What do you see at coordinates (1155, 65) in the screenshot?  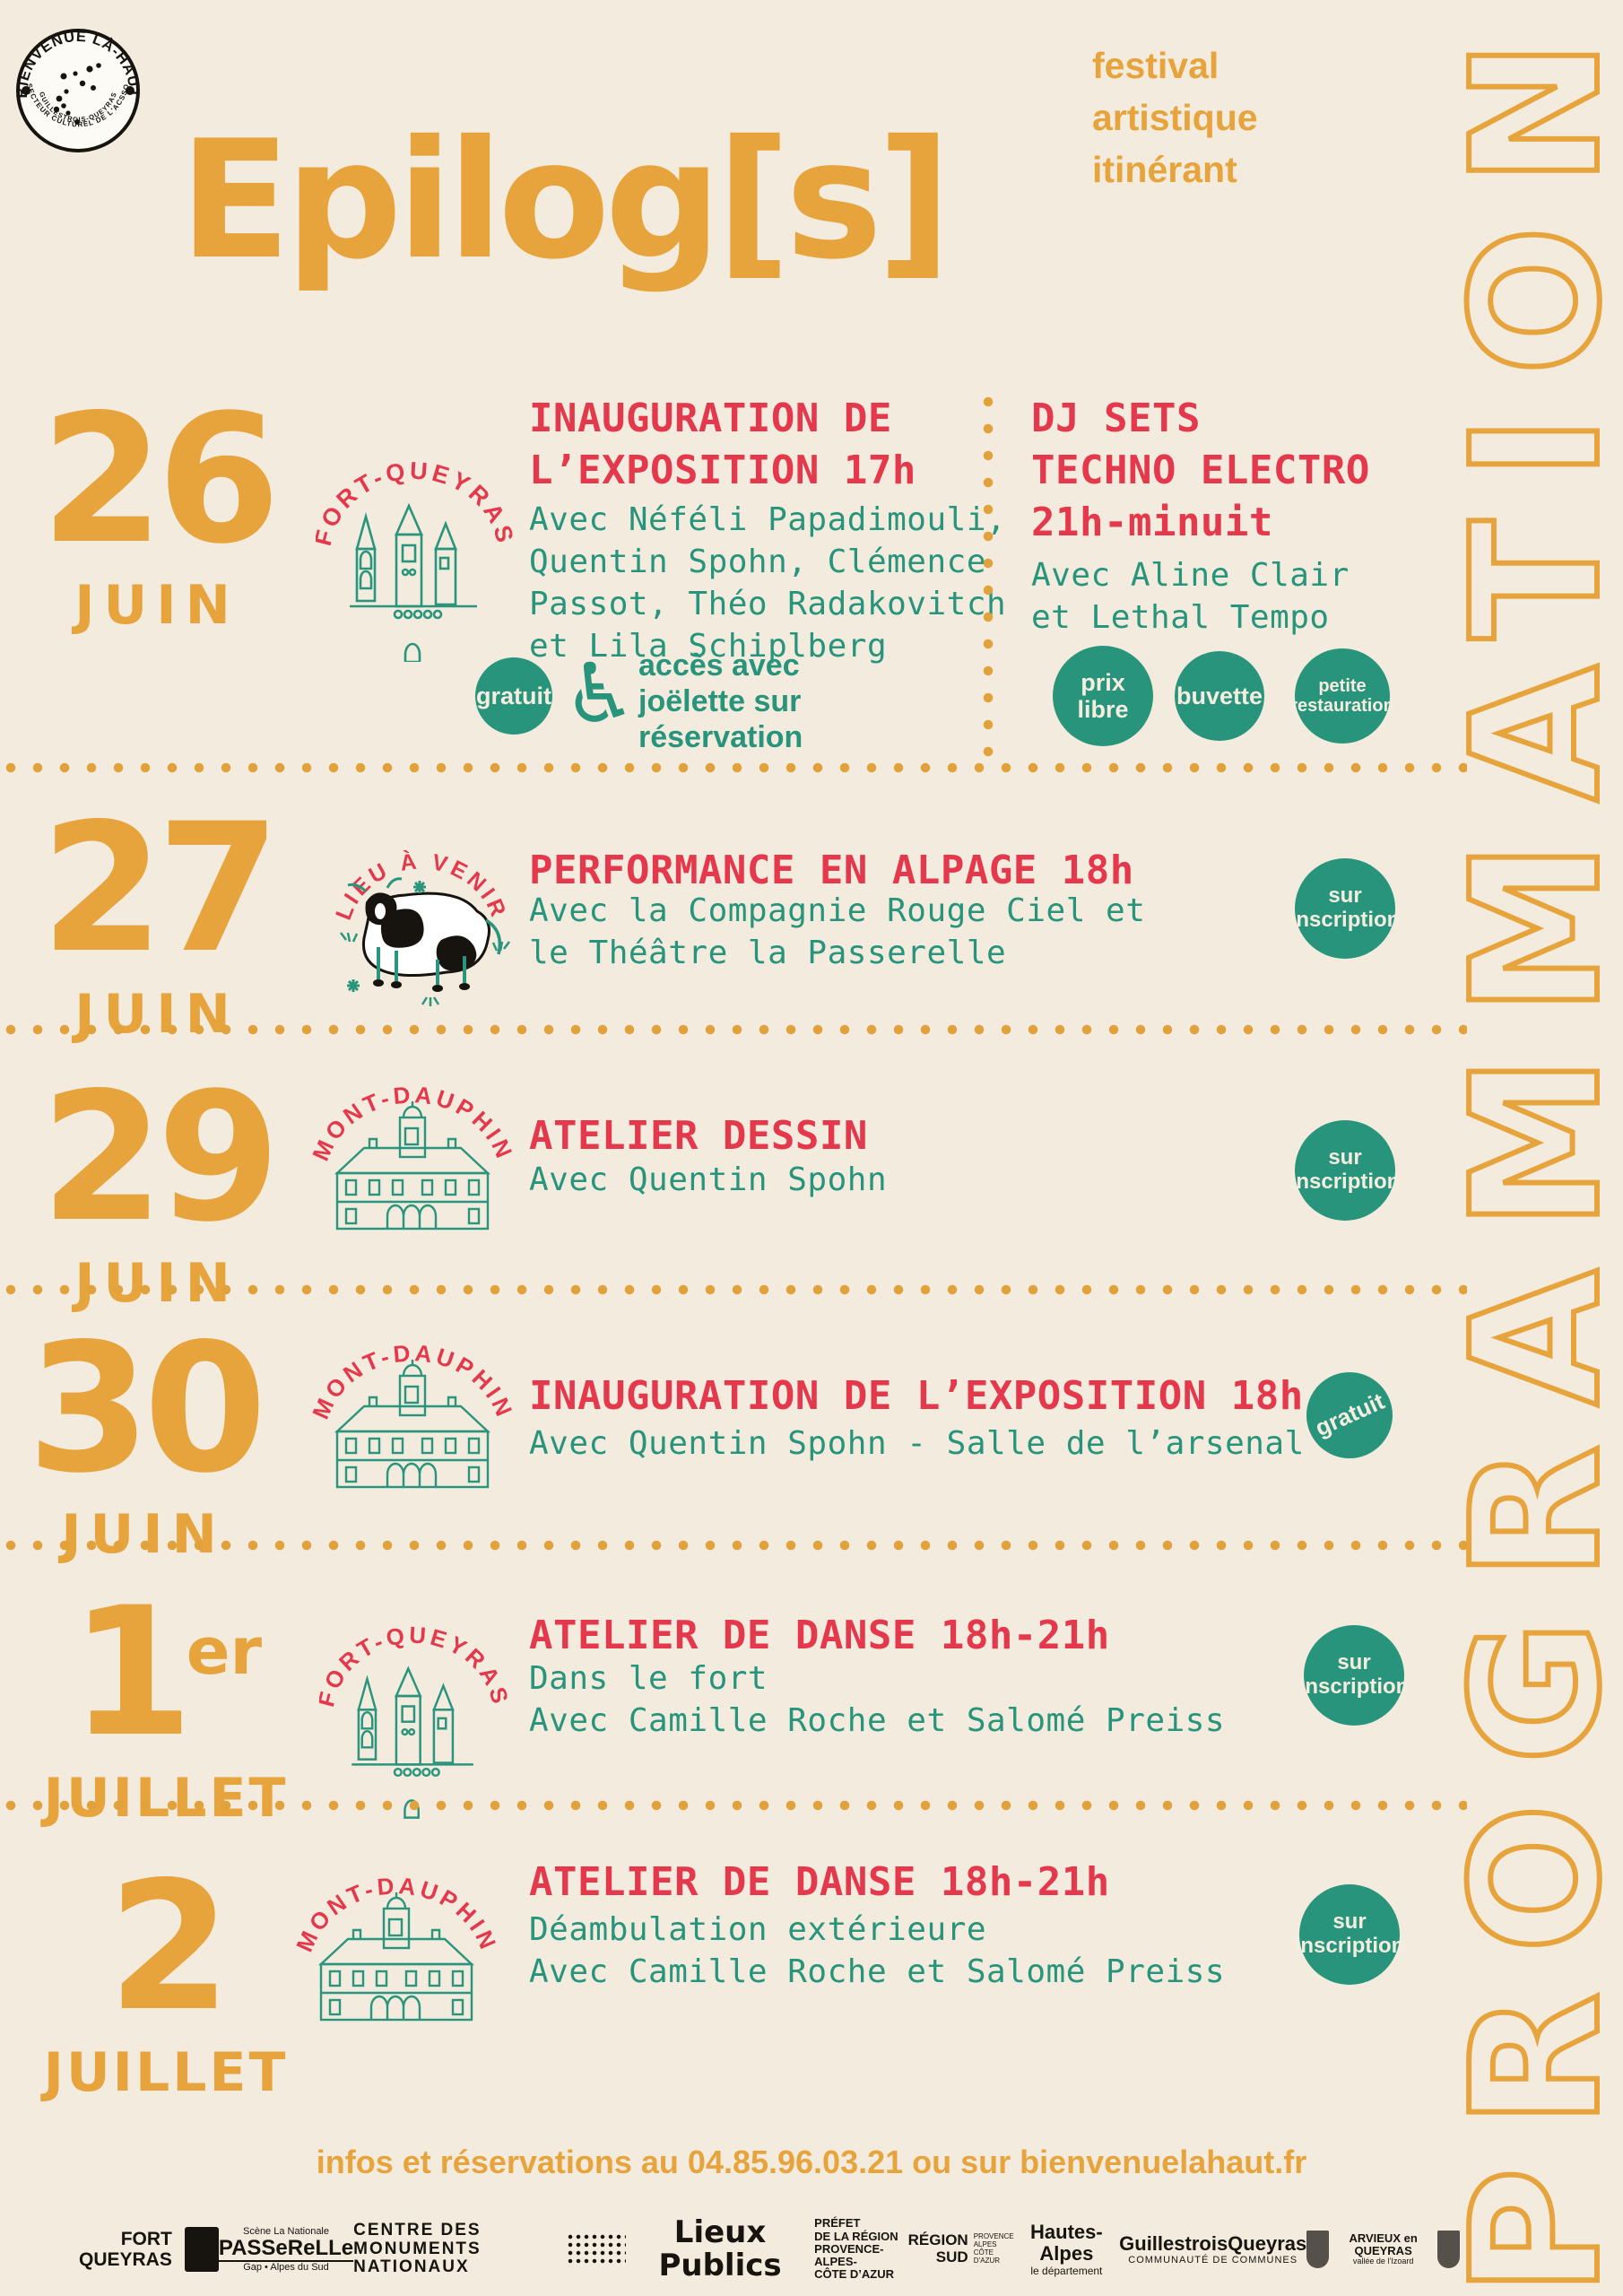 I see `subtitle-line-1: festival` at bounding box center [1155, 65].